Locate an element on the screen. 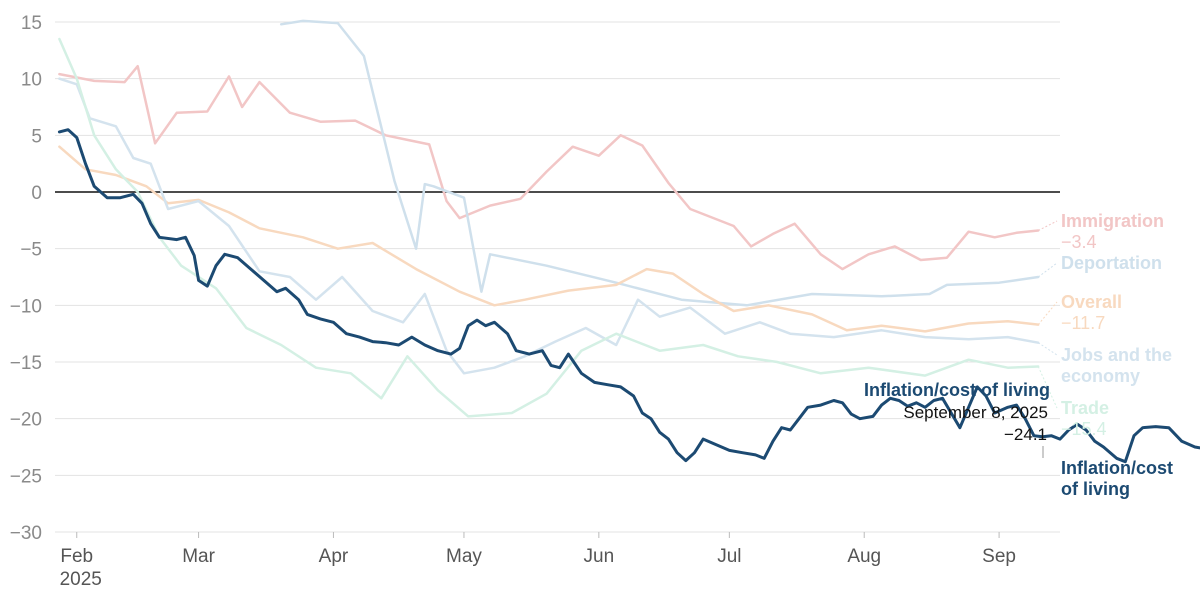 The height and width of the screenshot is (603, 1200). y-axis-ticks: 15 10 5 0 −5 −10 −15 −20 −25 −30 is located at coordinates (26, 278).